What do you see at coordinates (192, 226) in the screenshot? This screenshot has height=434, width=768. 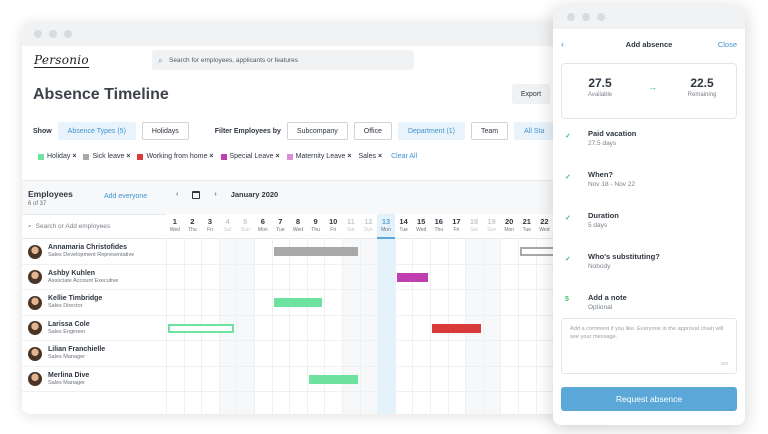 I see `day-header: 2 Thu` at bounding box center [192, 226].